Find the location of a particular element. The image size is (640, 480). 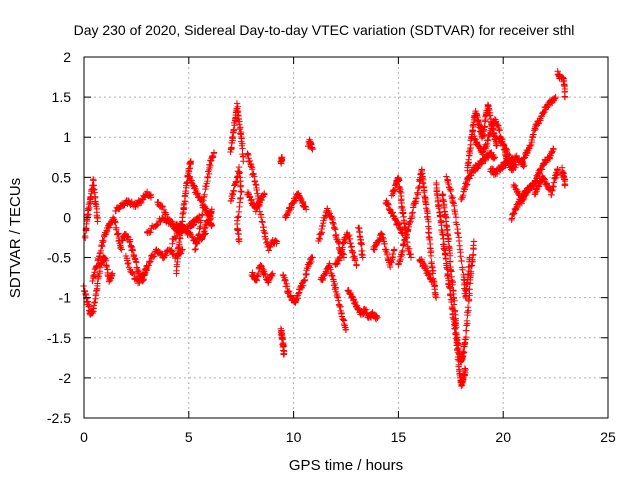

y-tick-label: 2 is located at coordinates (67, 57).